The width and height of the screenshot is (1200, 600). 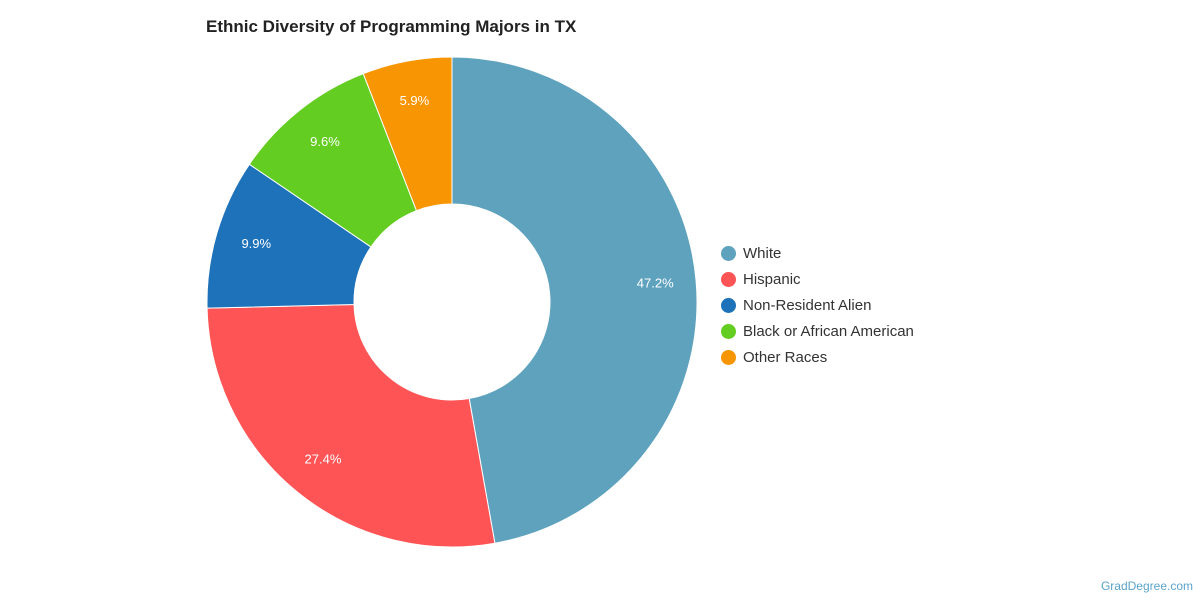 I want to click on slice-hispanic, so click(x=351, y=425).